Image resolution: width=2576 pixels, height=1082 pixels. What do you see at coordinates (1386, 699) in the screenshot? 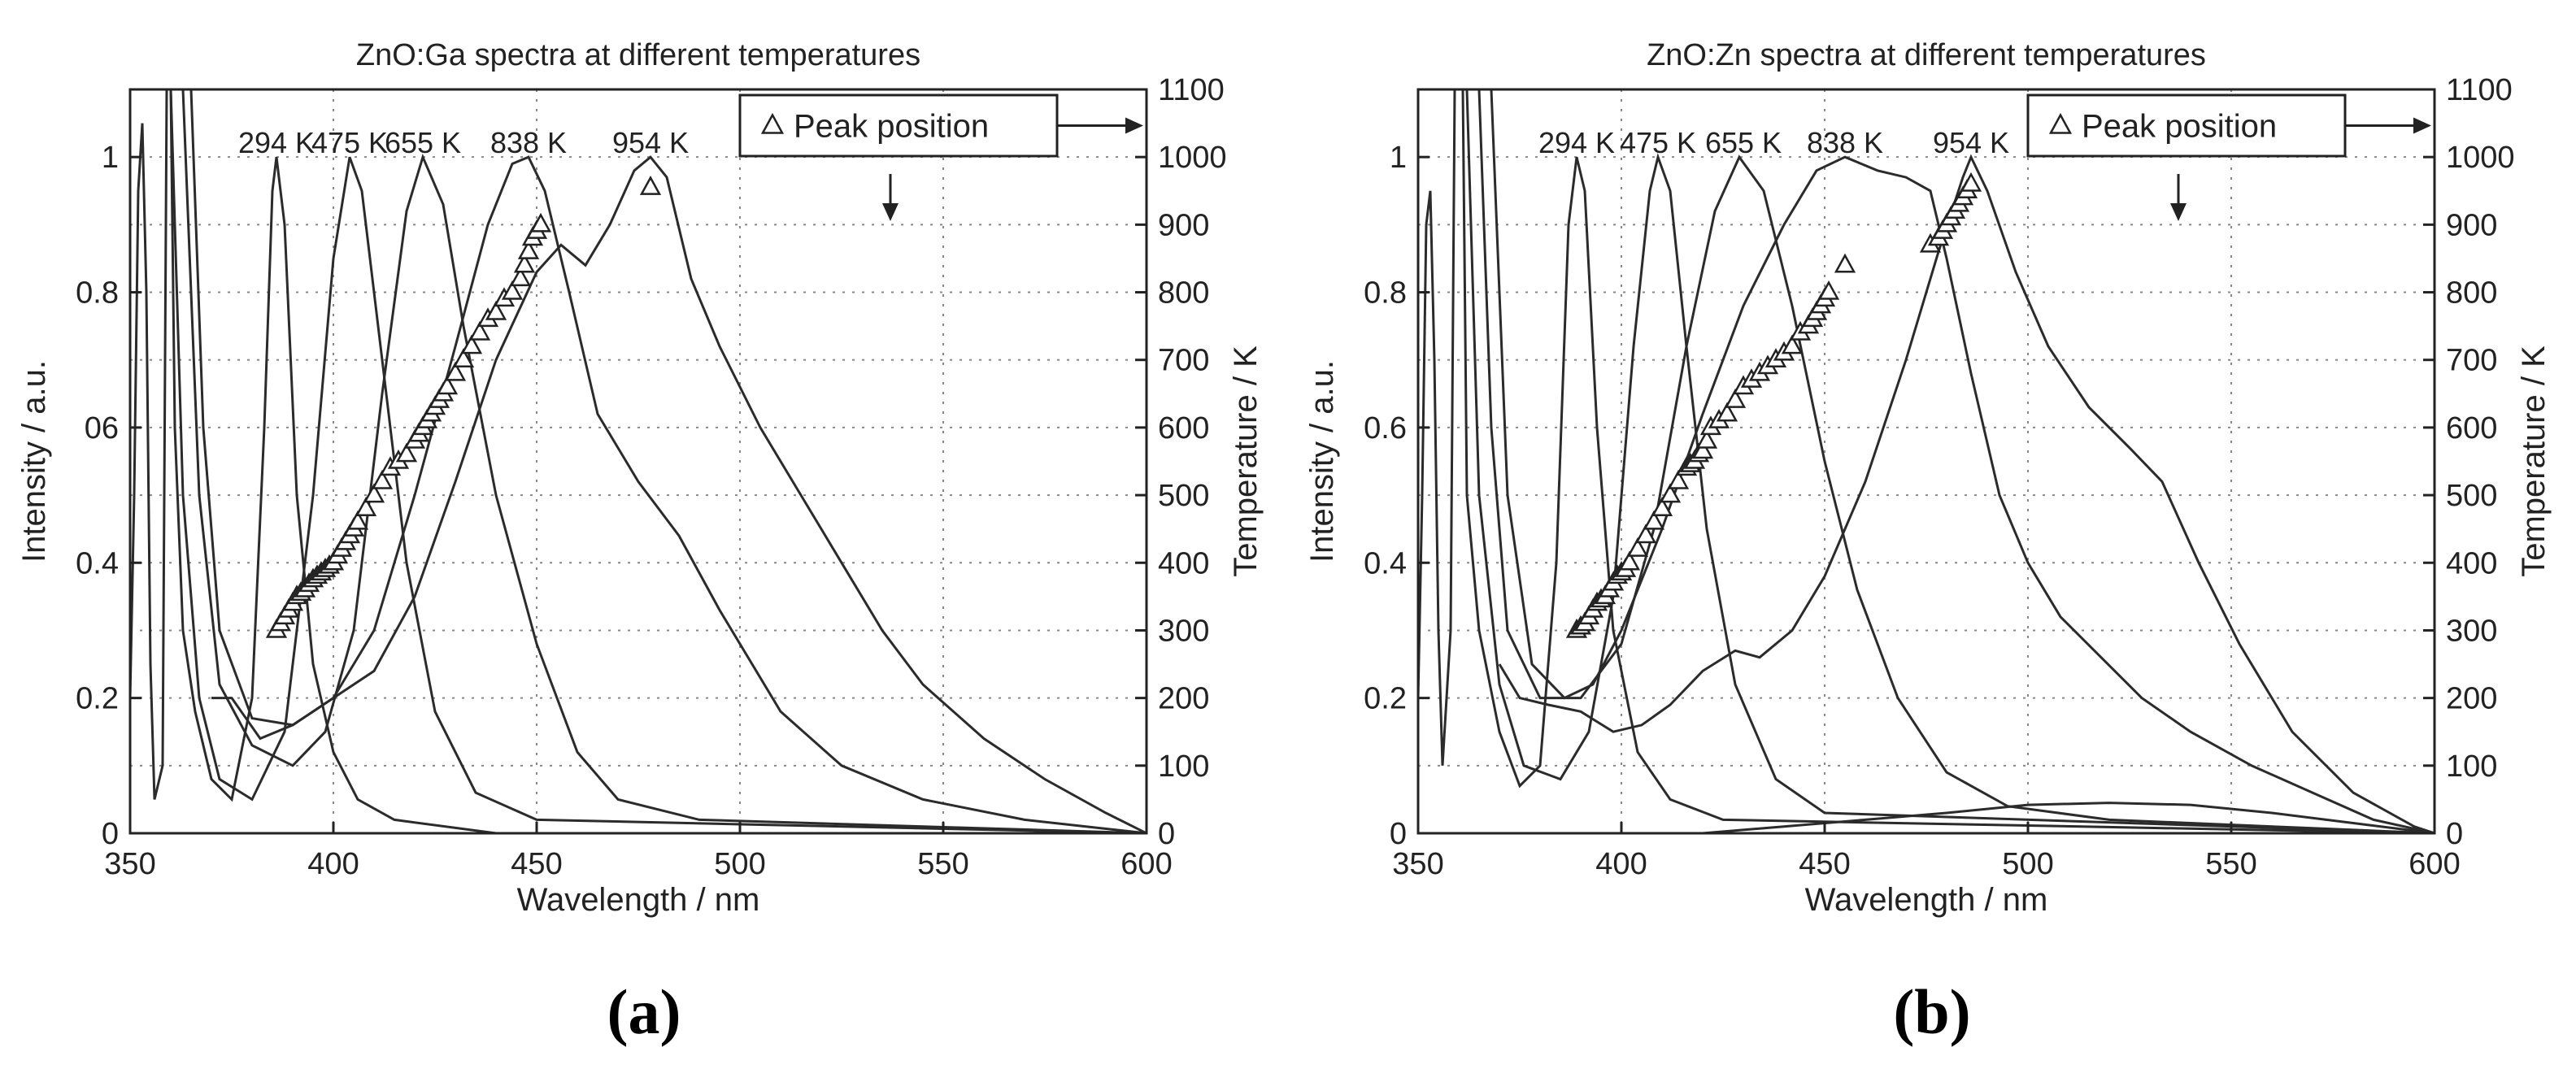
I see `y-tick-label: 0.2` at bounding box center [1386, 699].